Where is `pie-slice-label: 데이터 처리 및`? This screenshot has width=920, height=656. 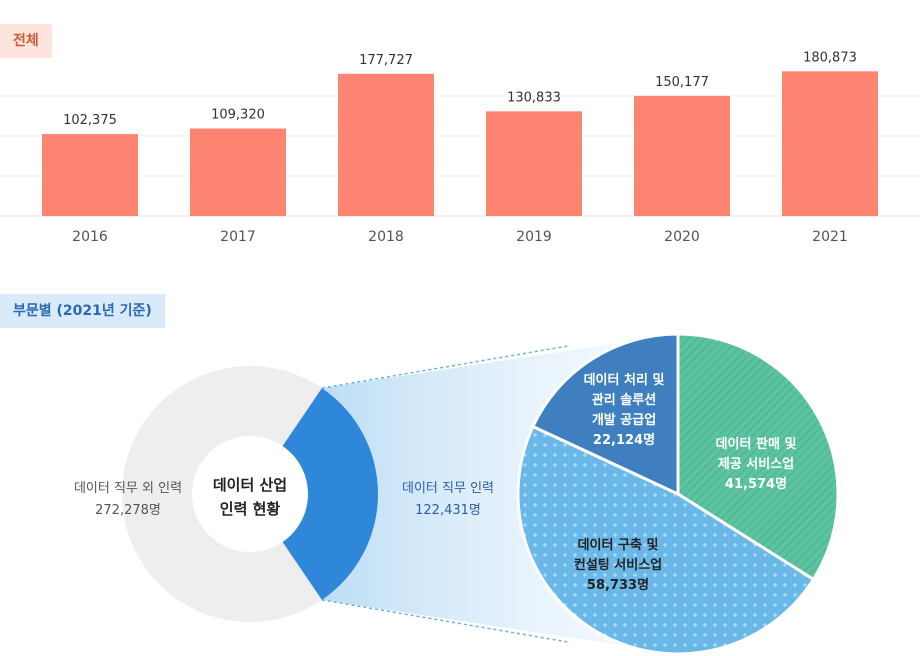
pie-slice-label: 데이터 처리 및 is located at coordinates (624, 380).